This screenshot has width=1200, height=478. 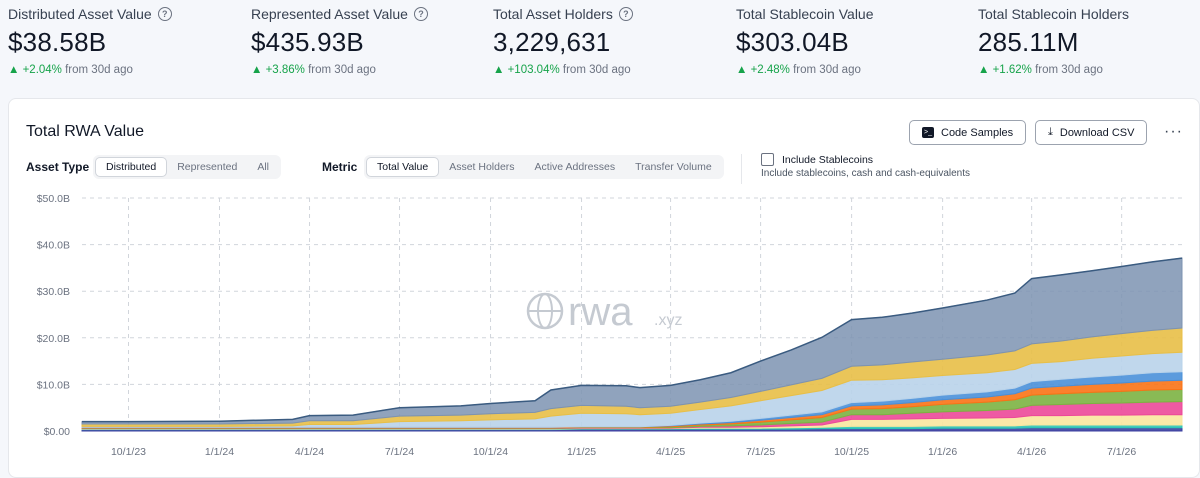 What do you see at coordinates (53, 315) in the screenshot?
I see `y-axis-ticks: $0.00 $10.0B $20.0B $30.0B $40.0B $50.0B` at bounding box center [53, 315].